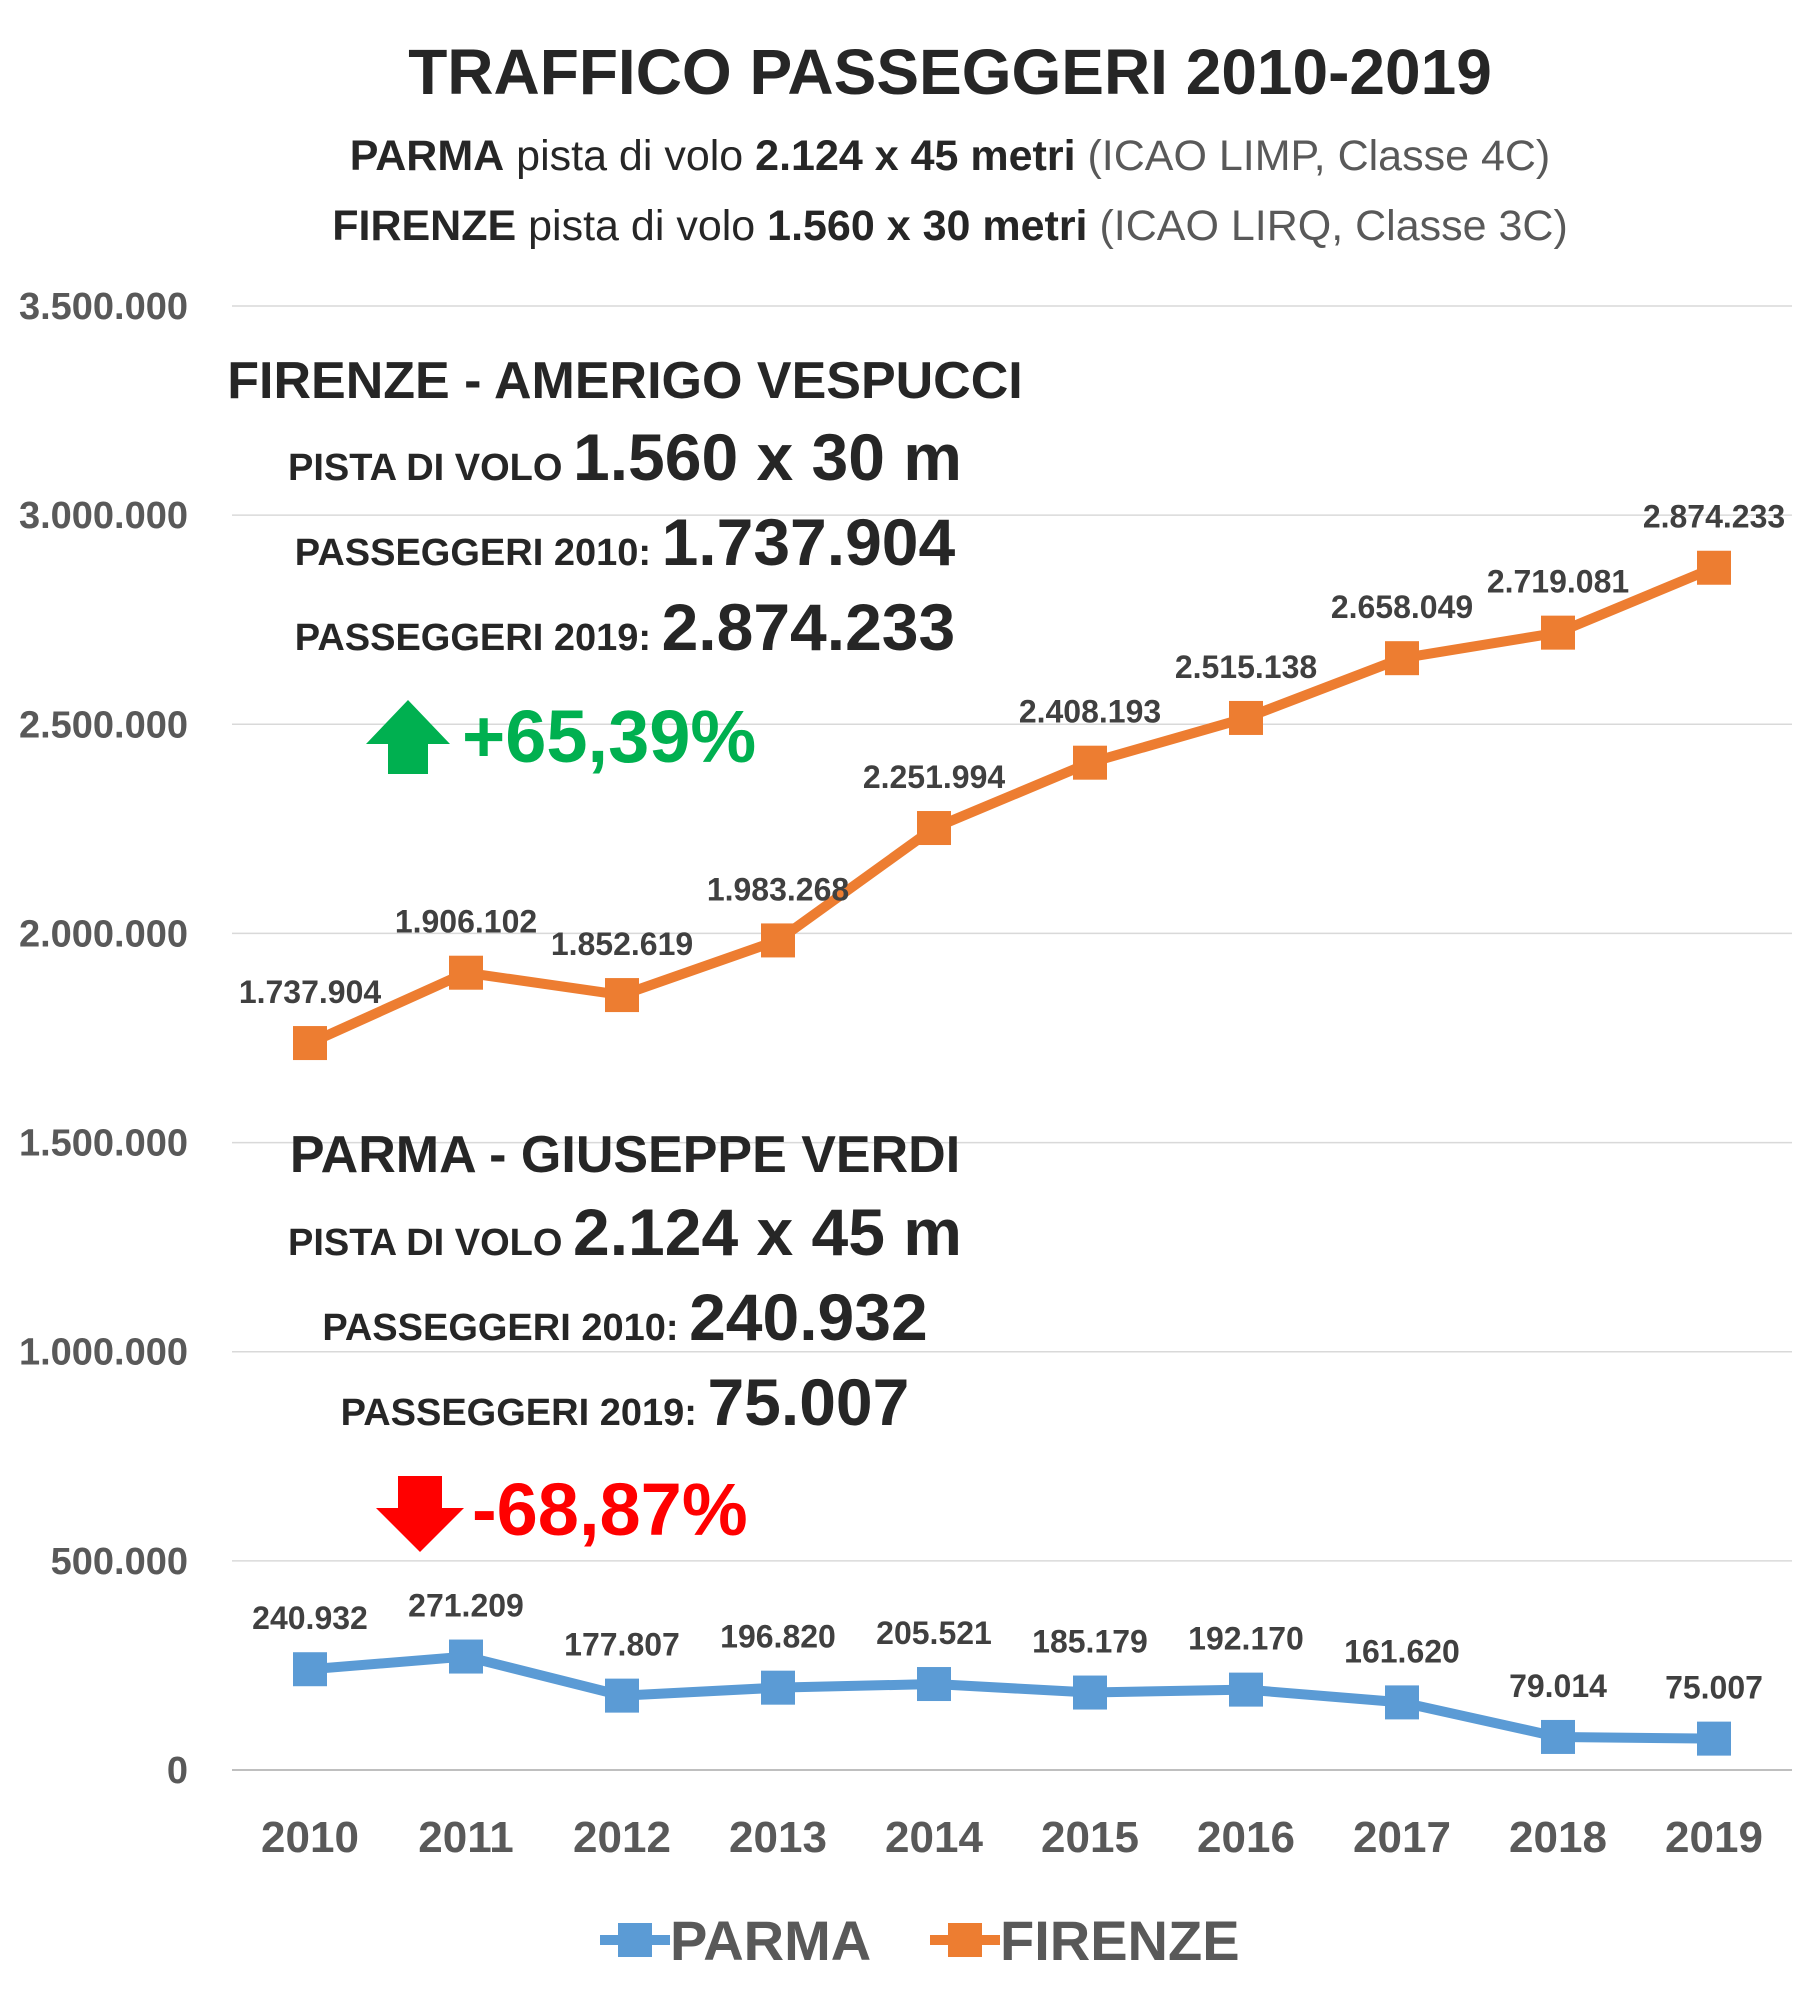 This screenshot has height=1996, width=1802. Describe the element at coordinates (103, 307) in the screenshot. I see `y-tick-label: 3.500.000` at that location.